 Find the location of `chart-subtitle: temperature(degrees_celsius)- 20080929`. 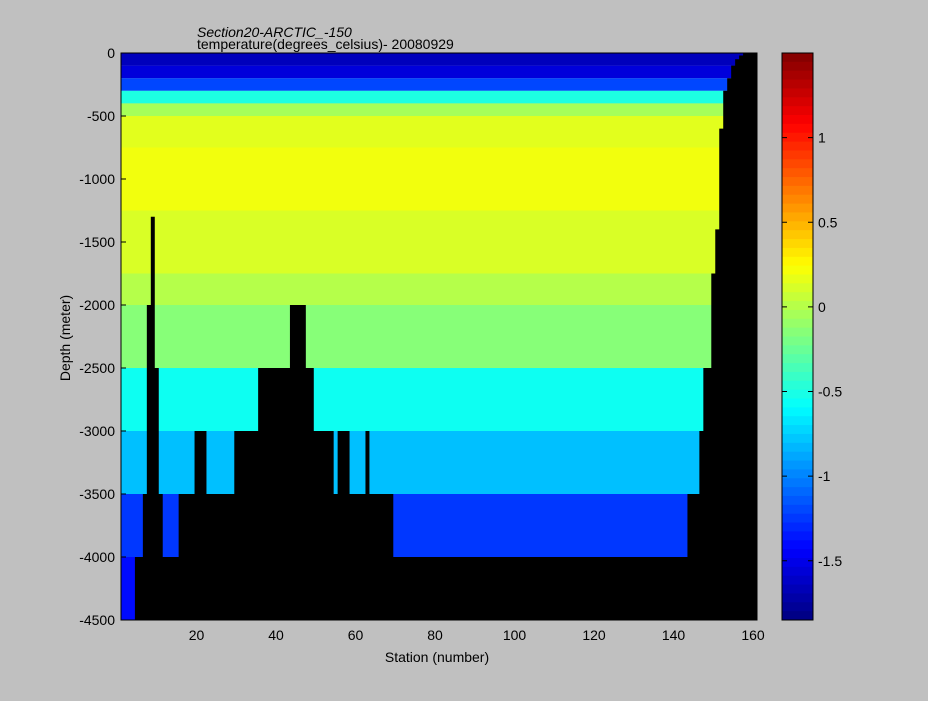

chart-subtitle: temperature(degrees_celsius)- 20080929 is located at coordinates (325, 44).